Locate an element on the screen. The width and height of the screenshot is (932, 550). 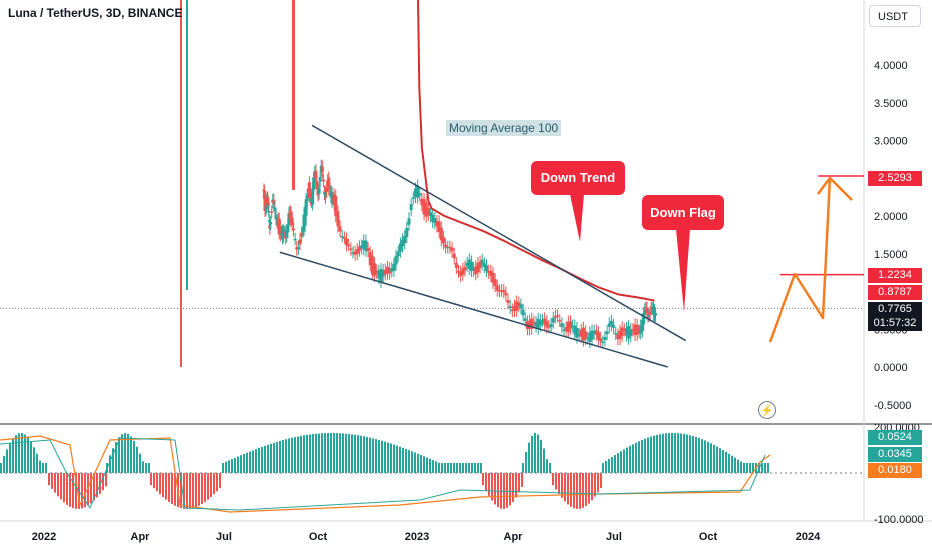
moving-average-line is located at coordinates (536, 151).